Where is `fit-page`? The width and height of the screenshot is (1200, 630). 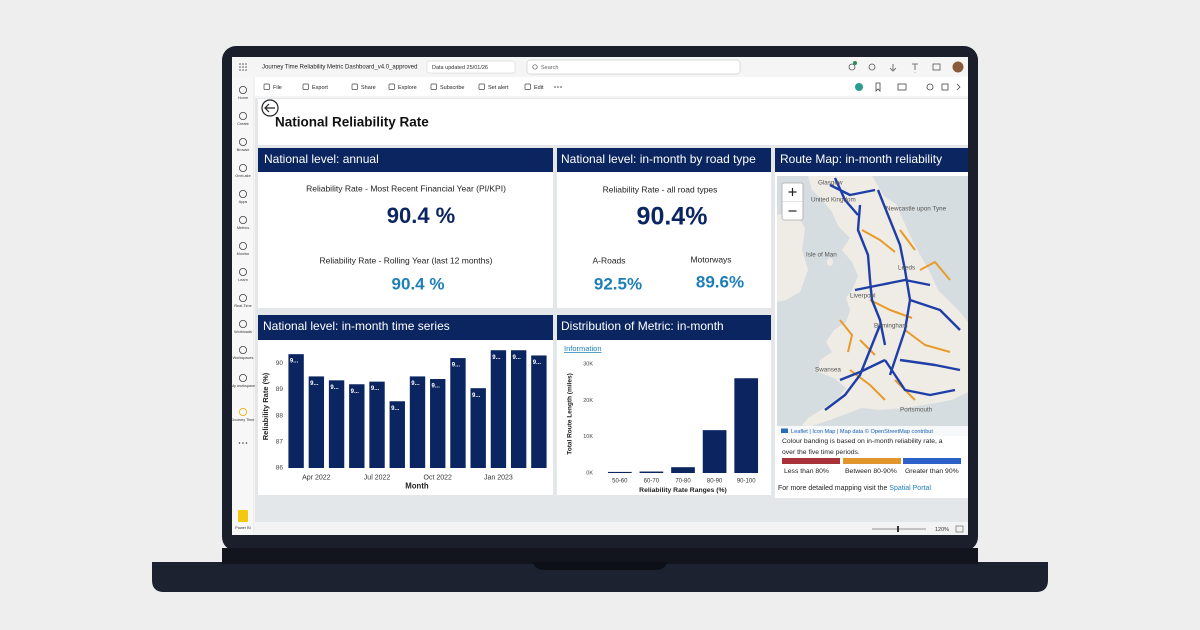
fit-page is located at coordinates (959, 529).